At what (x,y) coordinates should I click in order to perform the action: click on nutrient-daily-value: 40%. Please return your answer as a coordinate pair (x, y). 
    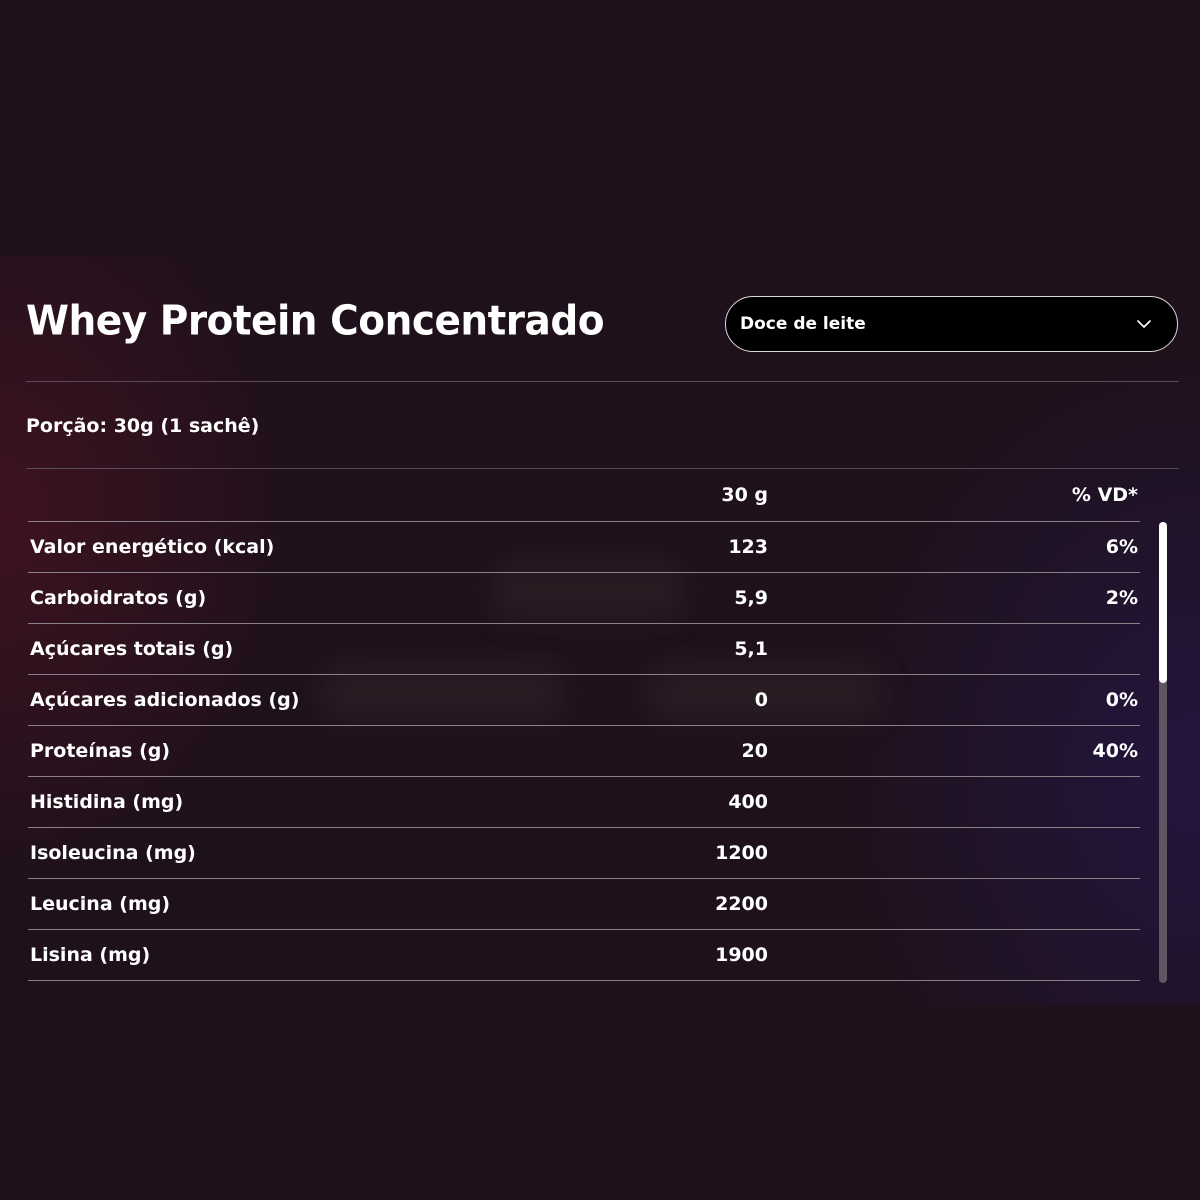
    Looking at the image, I should click on (1115, 751).